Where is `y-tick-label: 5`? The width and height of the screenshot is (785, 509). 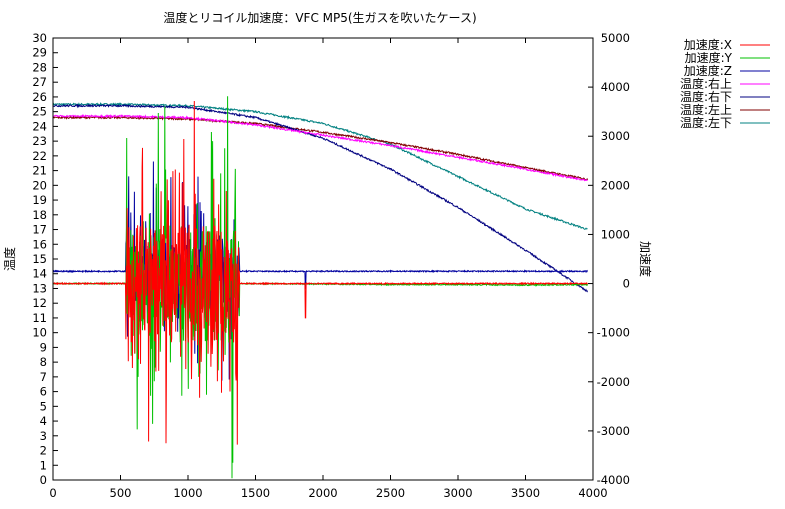
y-tick-label: 5 is located at coordinates (43, 406).